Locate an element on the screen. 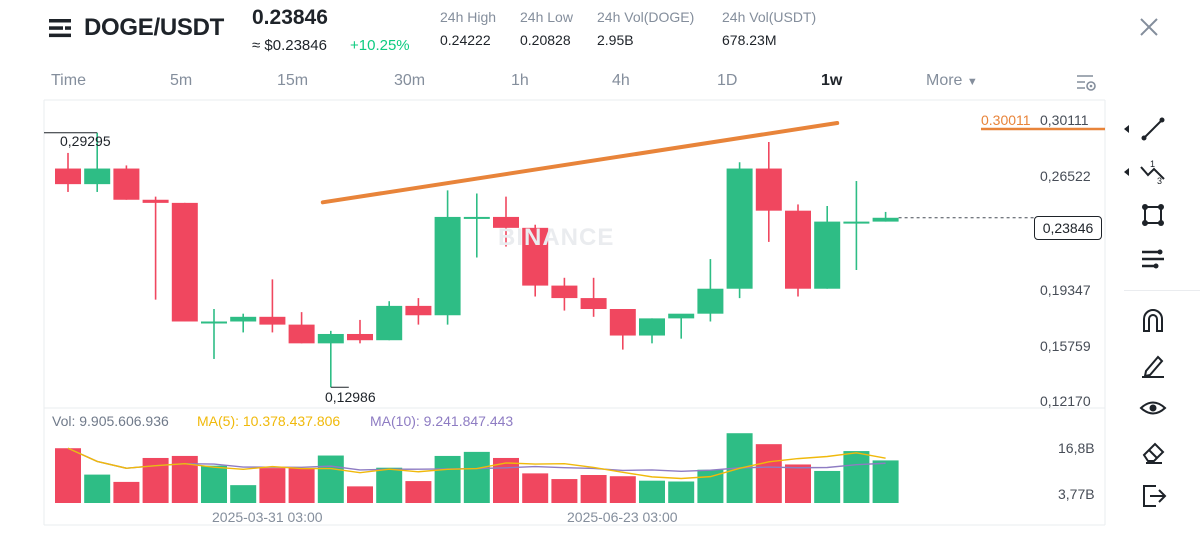 Image resolution: width=1200 pixels, height=540 pixels. price-axis-label: 0,12170 is located at coordinates (1065, 401).